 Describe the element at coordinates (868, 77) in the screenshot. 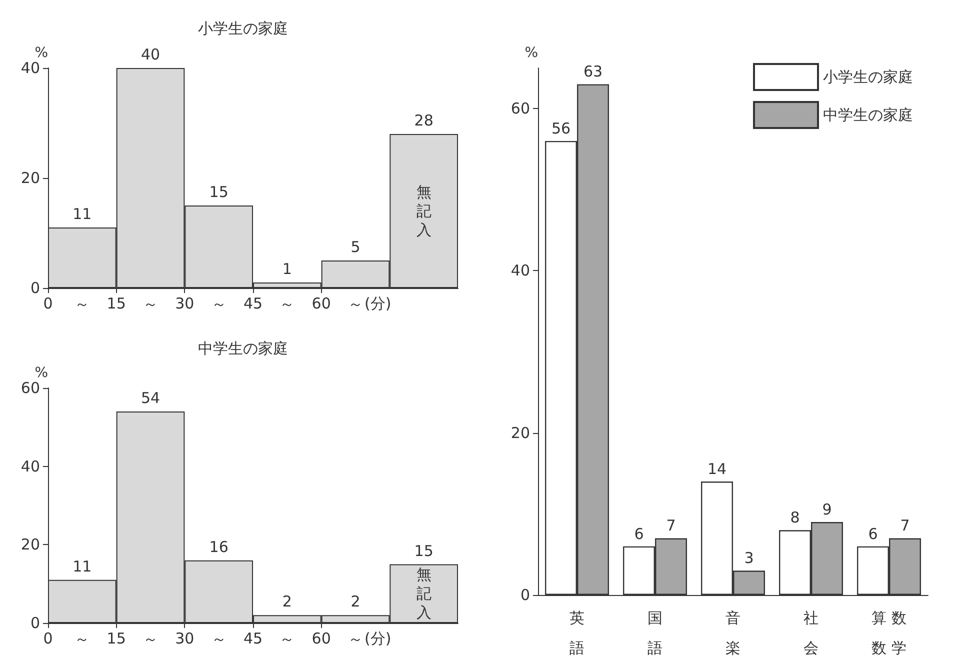

I see `legend-label: 小学生の家庭` at that location.